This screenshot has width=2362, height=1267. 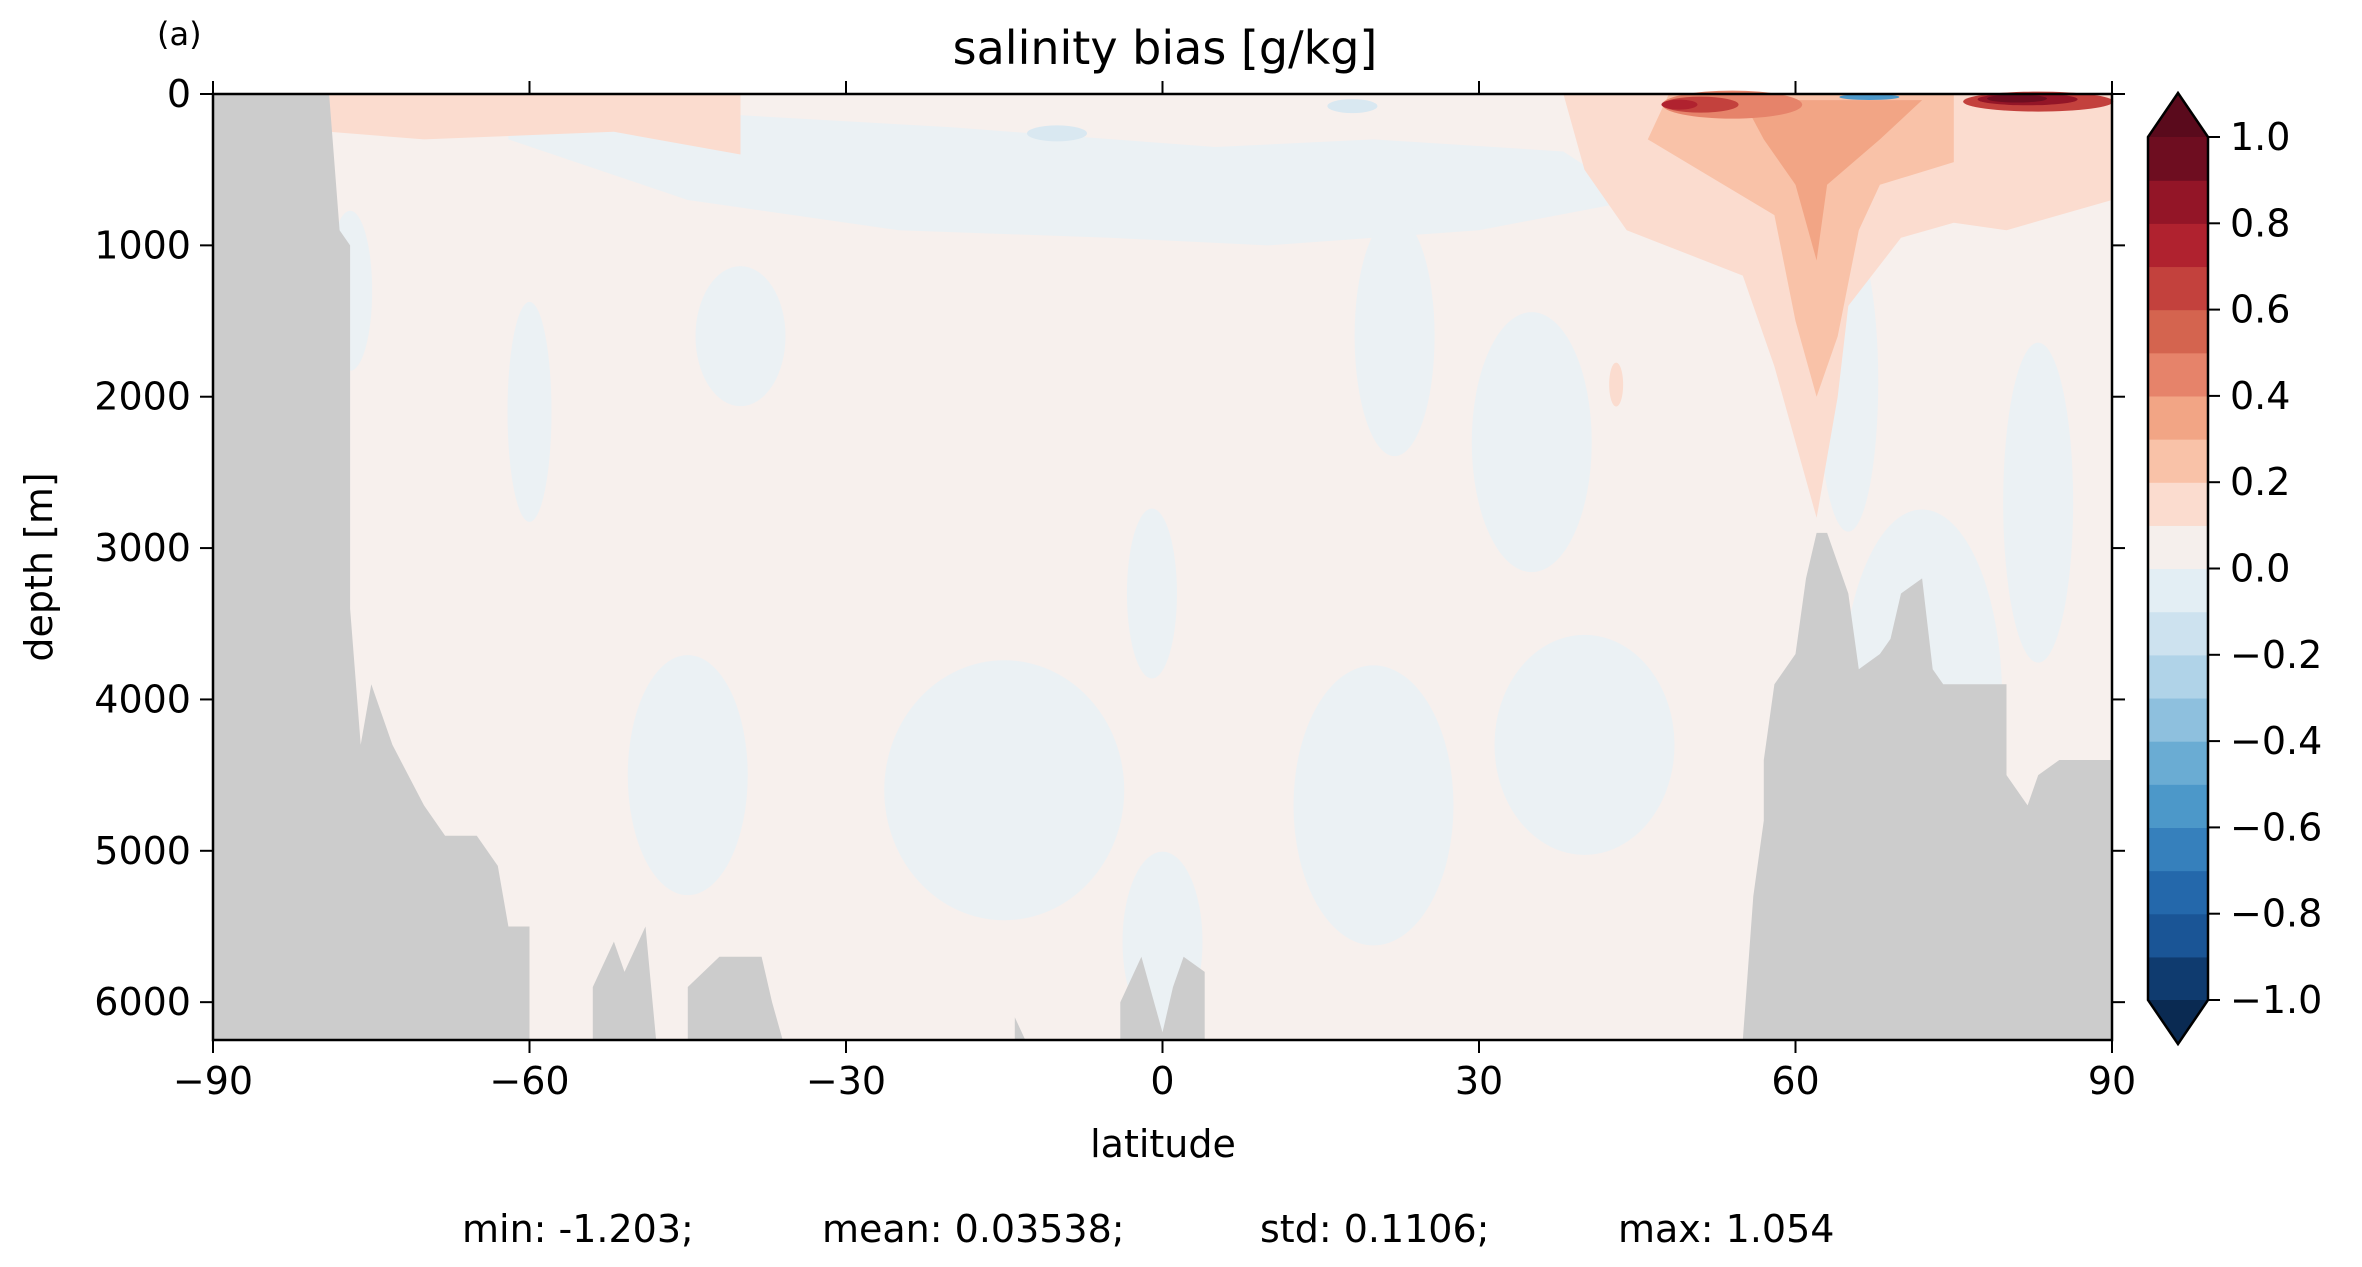 I want to click on y-axis-label: depth [m], so click(x=39, y=566).